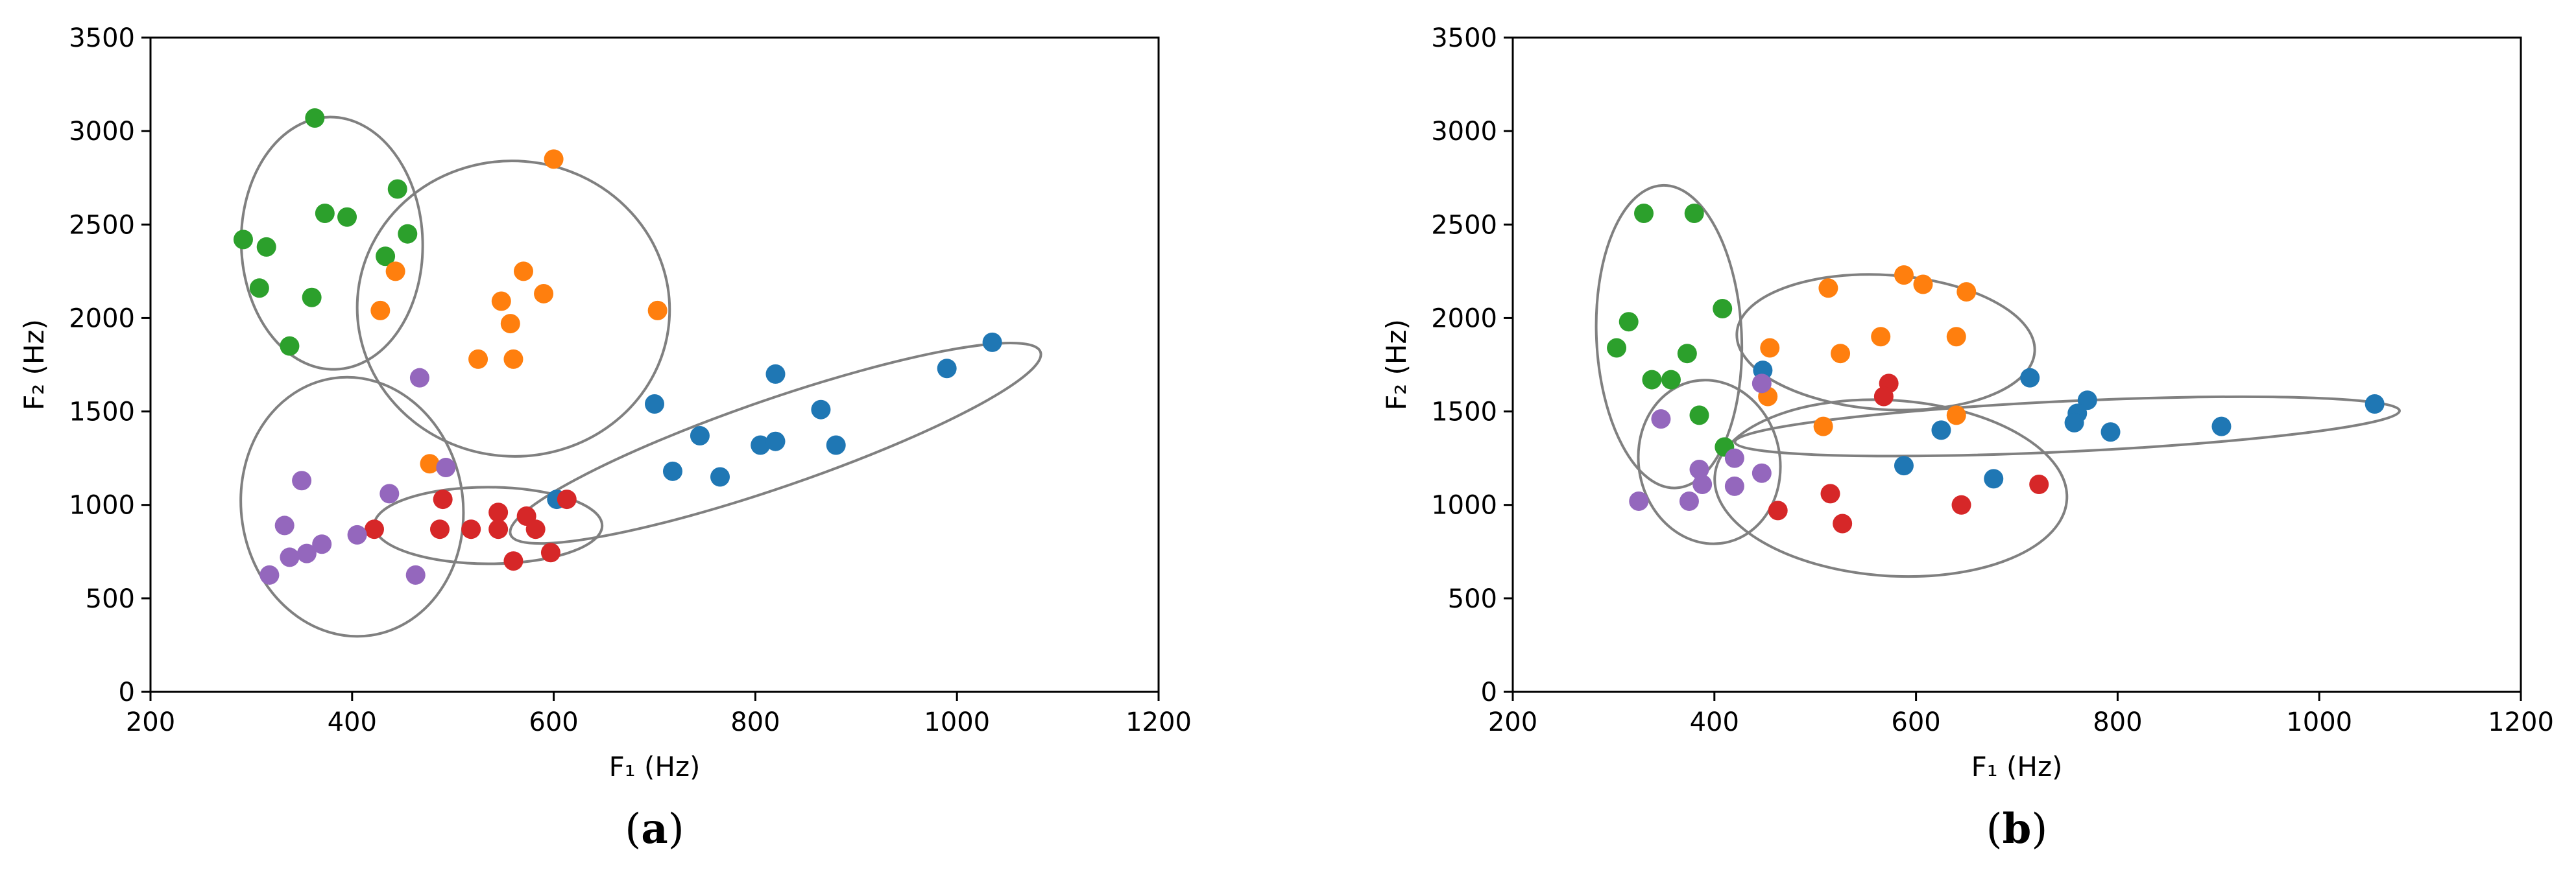  I want to click on x-axis-label: F₁ (Hz), so click(655, 767).